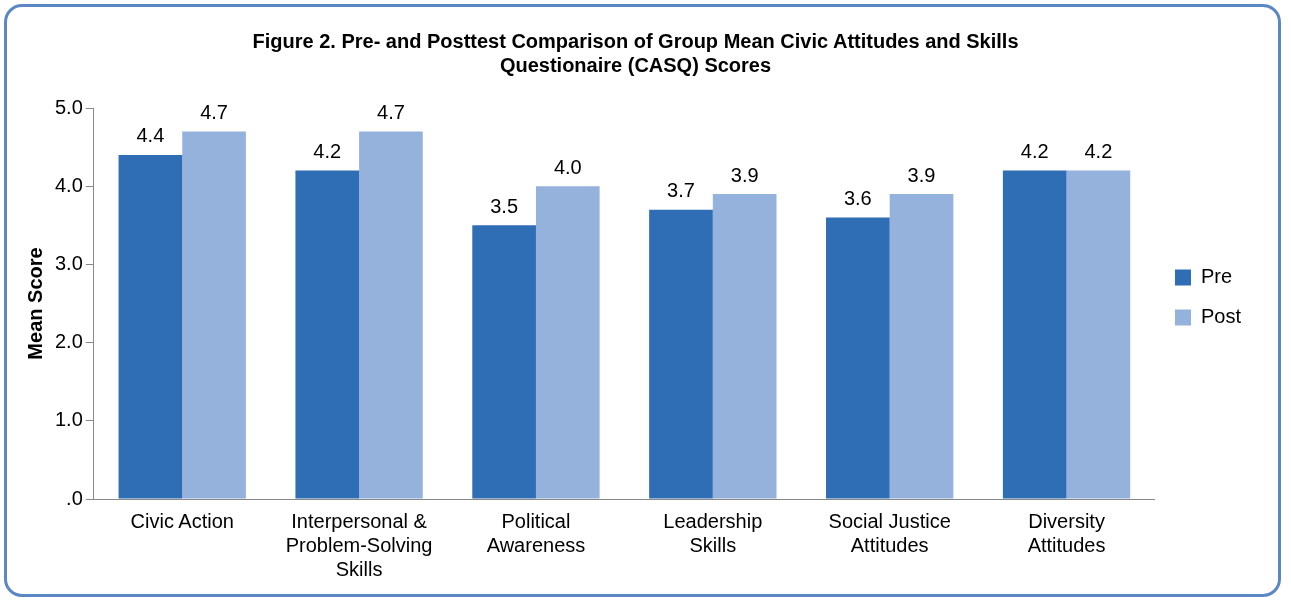  What do you see at coordinates (713, 532) in the screenshot?
I see `x-tick-label: Leadership Skills` at bounding box center [713, 532].